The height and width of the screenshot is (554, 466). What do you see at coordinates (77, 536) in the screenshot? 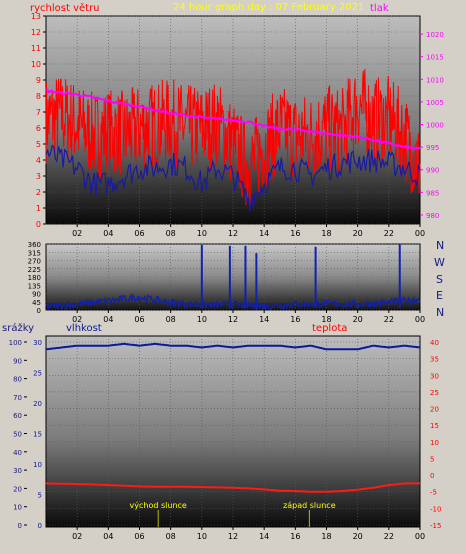
I see `bot-hour-tick-label: 02` at bounding box center [77, 536].